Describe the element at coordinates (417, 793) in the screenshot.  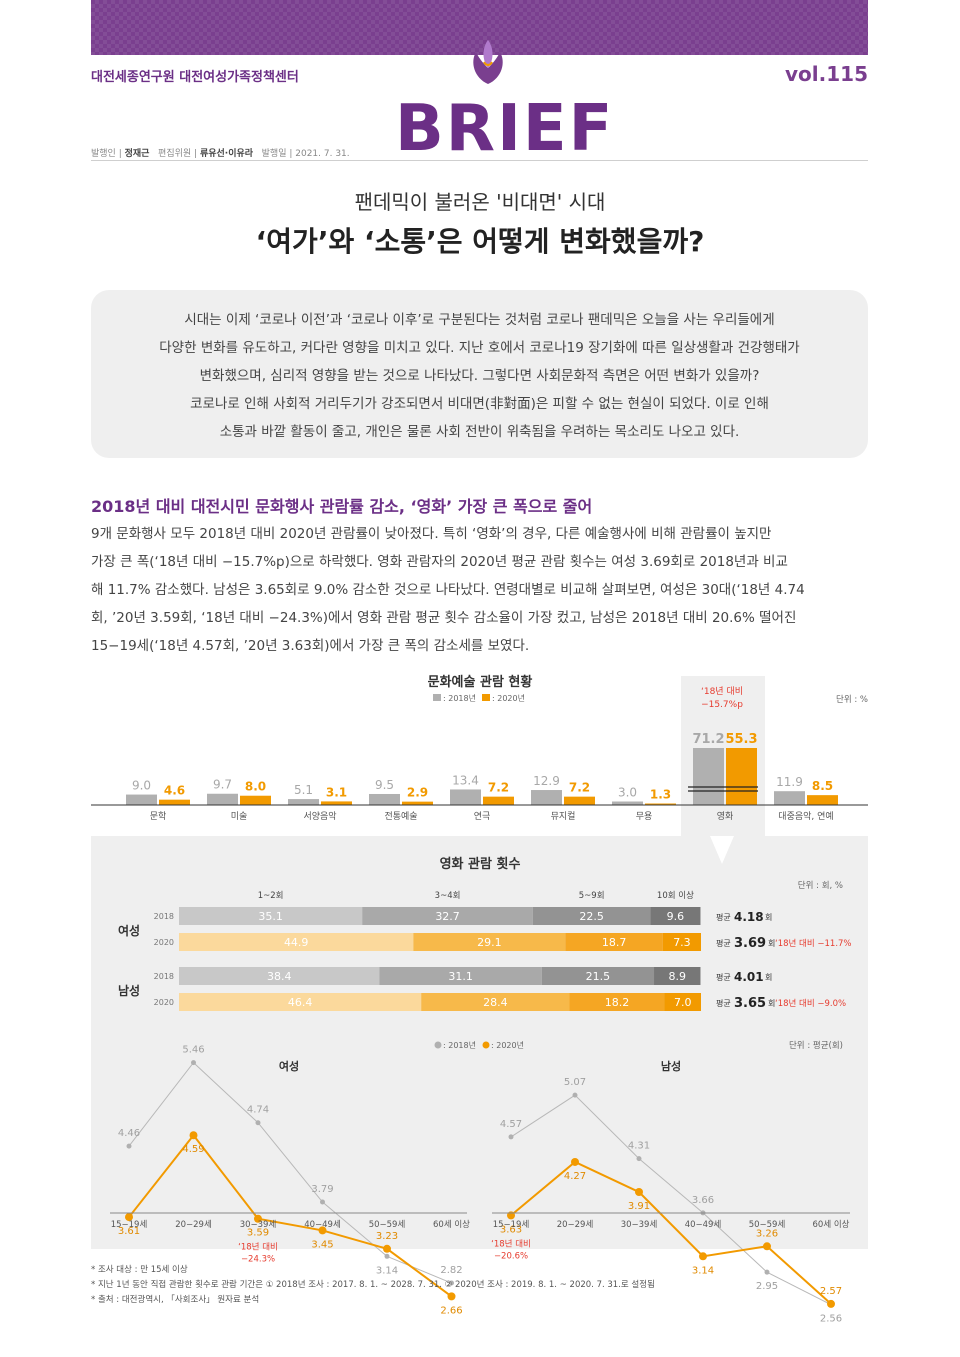
I see `bar-value-label: 2.9` at that location.